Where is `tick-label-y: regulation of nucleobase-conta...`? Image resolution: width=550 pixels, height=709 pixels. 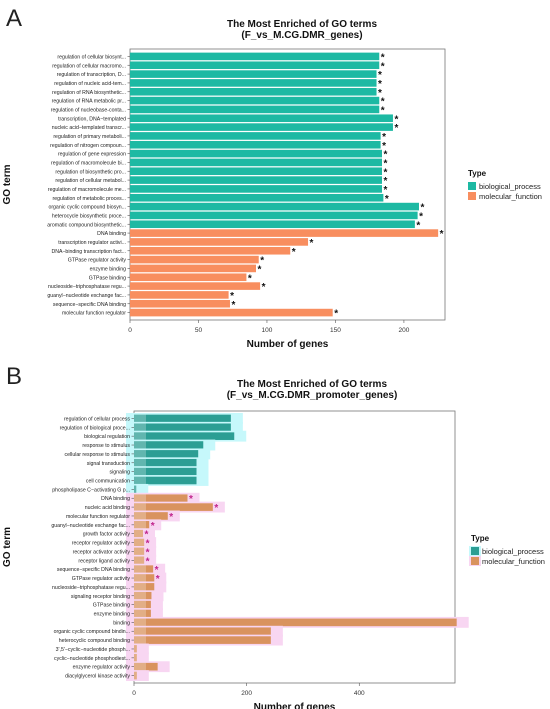
tick-label-y: regulation of nucleobase-conta... is located at coordinates (88, 110).